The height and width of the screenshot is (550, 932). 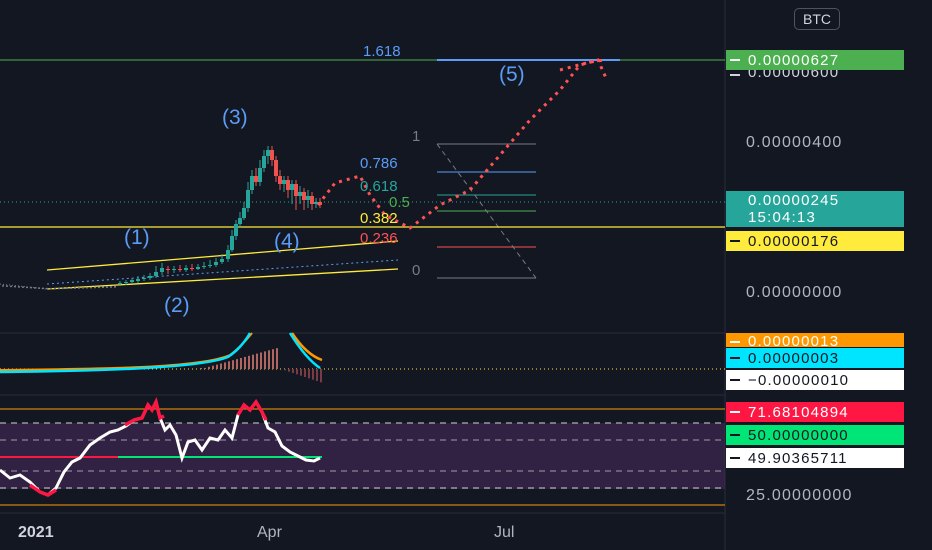 I want to click on channel-lower, so click(x=222, y=279).